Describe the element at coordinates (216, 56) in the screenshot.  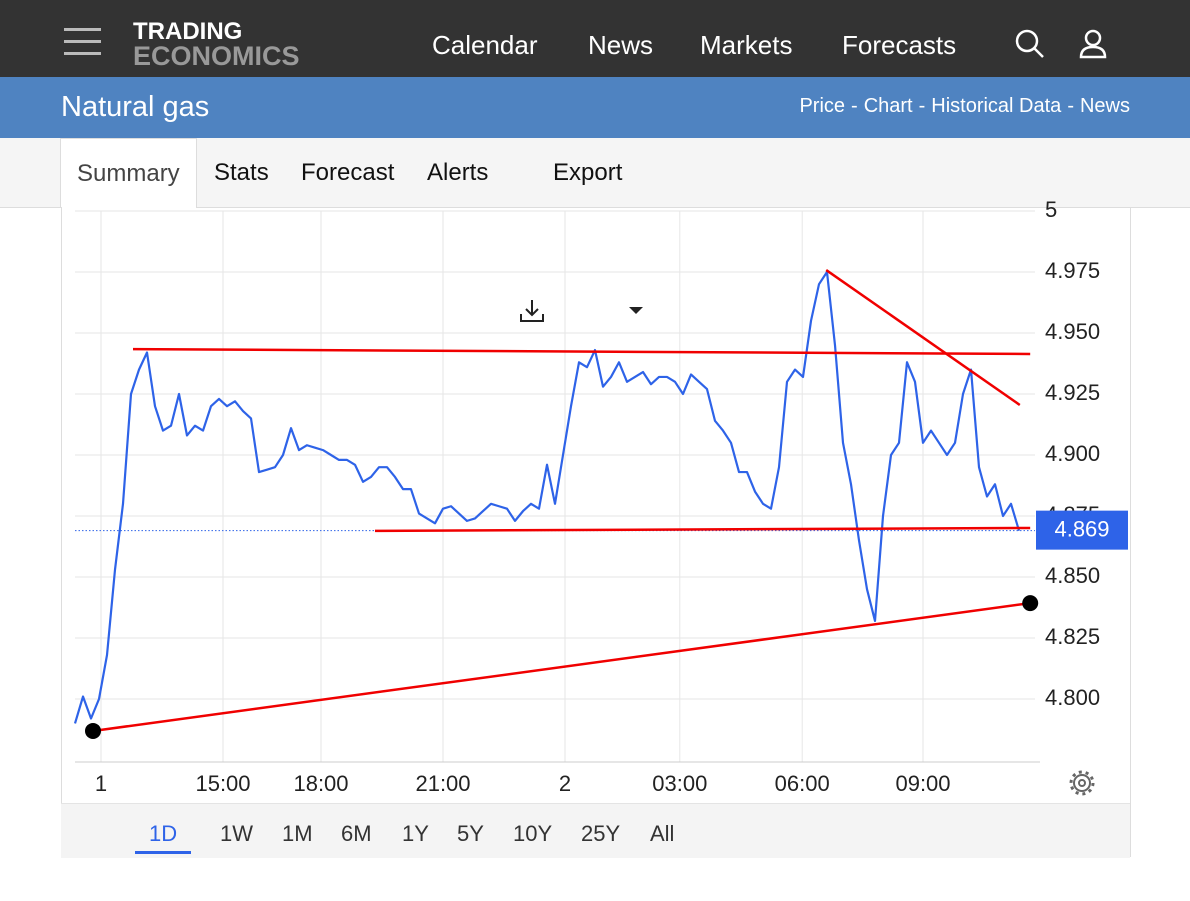
I see `logo-bottom: ECONOMICS` at that location.